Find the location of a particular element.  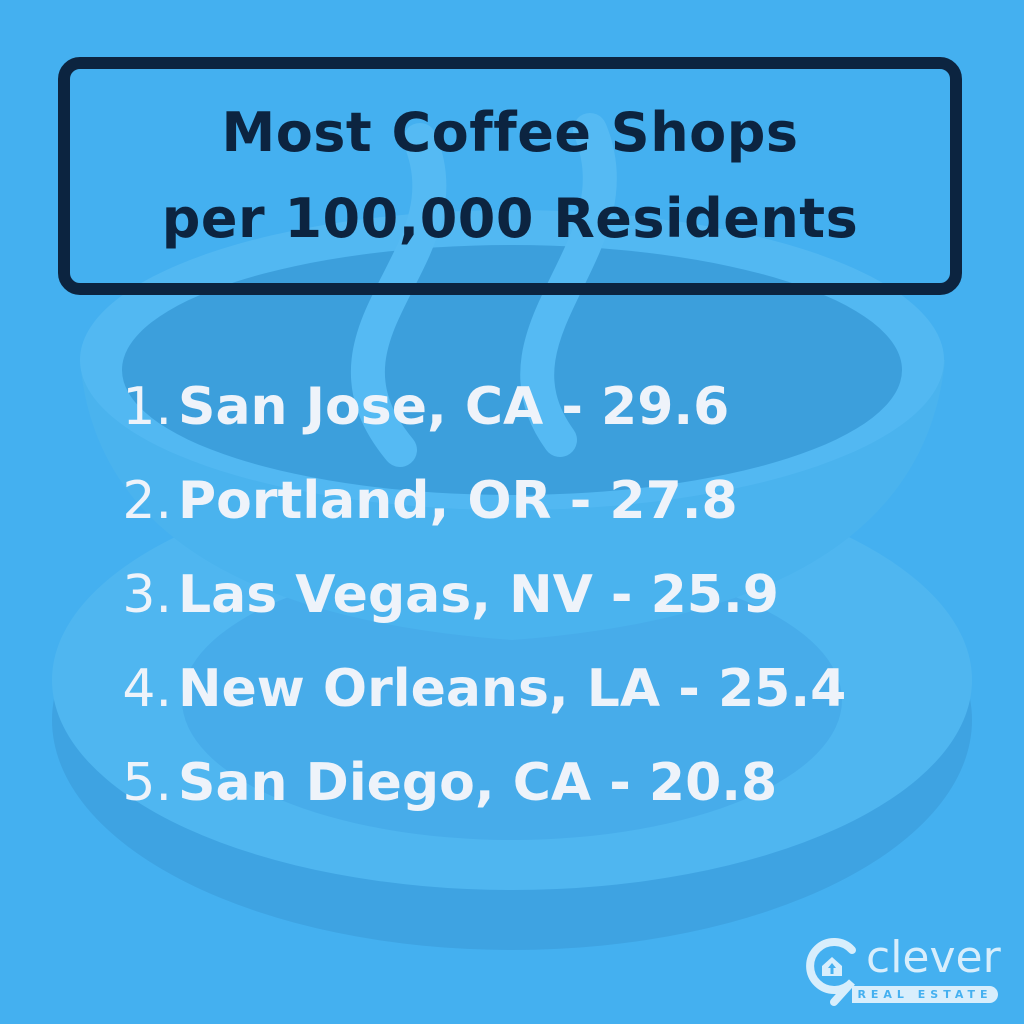

city-value: San Jose, CA - 29.6 is located at coordinates (454, 407).